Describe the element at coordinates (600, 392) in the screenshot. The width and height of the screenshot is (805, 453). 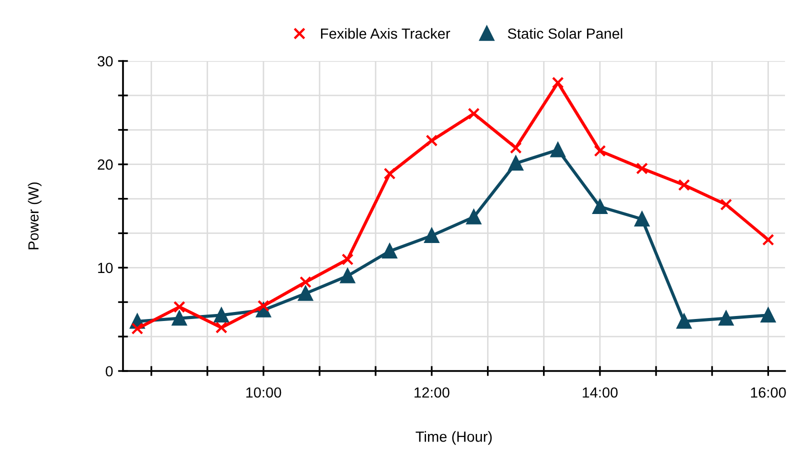
I see `x-tick-label: 14:00` at that location.